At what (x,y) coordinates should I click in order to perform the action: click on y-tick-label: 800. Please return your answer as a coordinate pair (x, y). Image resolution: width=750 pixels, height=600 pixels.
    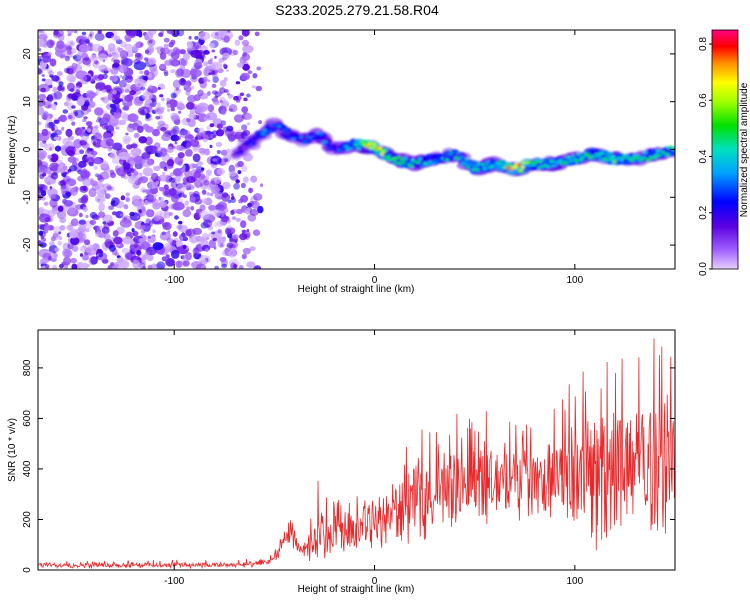
    Looking at the image, I should click on (27, 367).